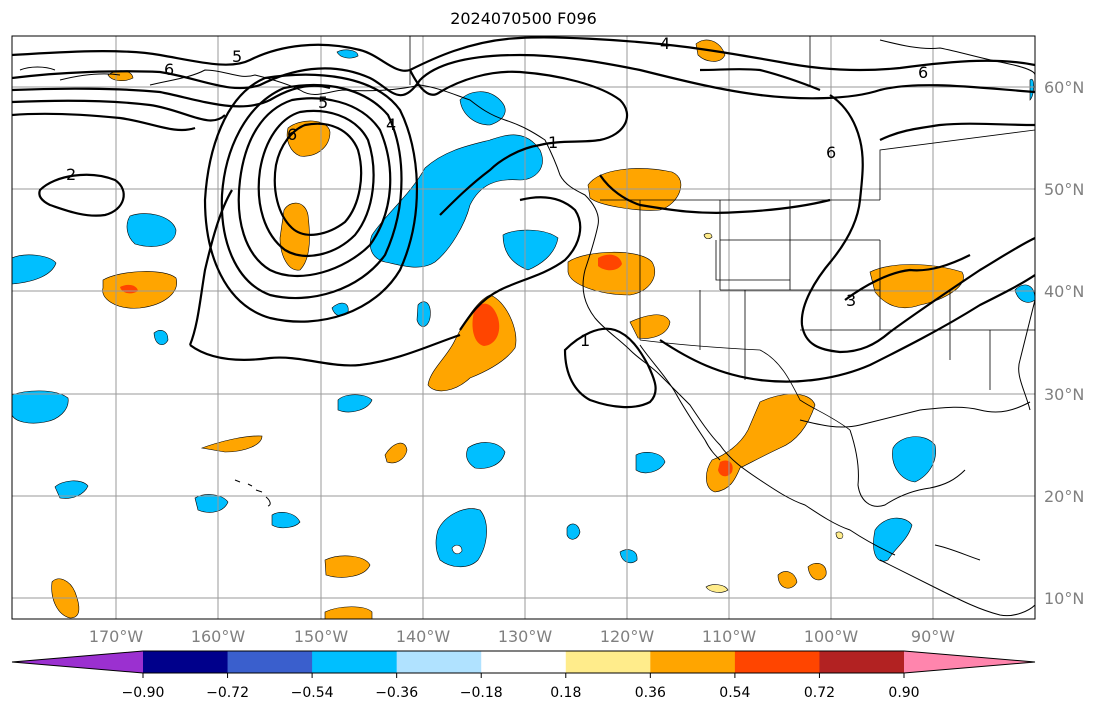  I want to click on page-title: 2024070500 F096, so click(523, 18).